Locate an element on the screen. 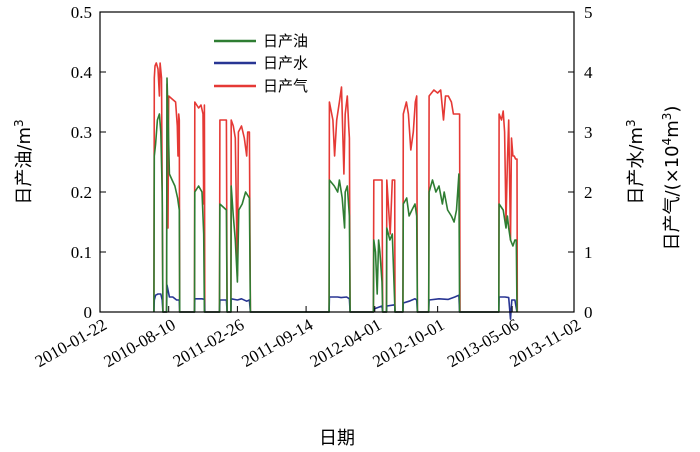 Image resolution: width=700 pixels, height=452 pixels. right-tick-label: 1 is located at coordinates (588, 252).